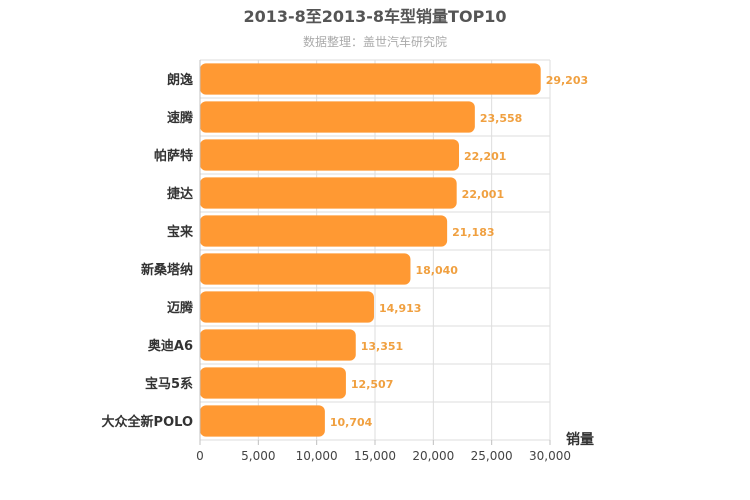  I want to click on x-tick-label: 25,000, so click(492, 456).